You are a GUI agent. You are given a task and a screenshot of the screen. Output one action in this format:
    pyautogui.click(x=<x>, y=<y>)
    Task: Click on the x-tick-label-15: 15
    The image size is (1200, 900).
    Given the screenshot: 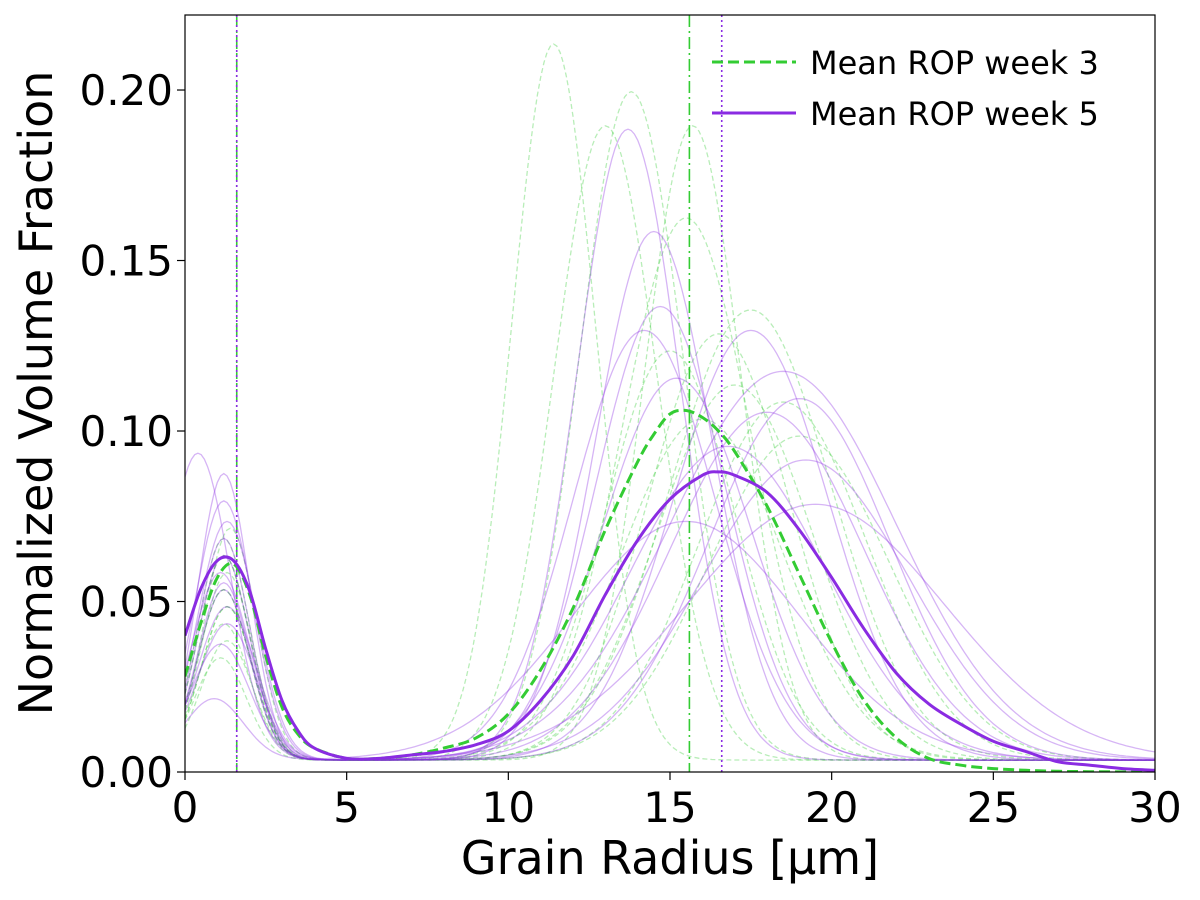 What is the action you would take?
    pyautogui.click(x=669, y=807)
    